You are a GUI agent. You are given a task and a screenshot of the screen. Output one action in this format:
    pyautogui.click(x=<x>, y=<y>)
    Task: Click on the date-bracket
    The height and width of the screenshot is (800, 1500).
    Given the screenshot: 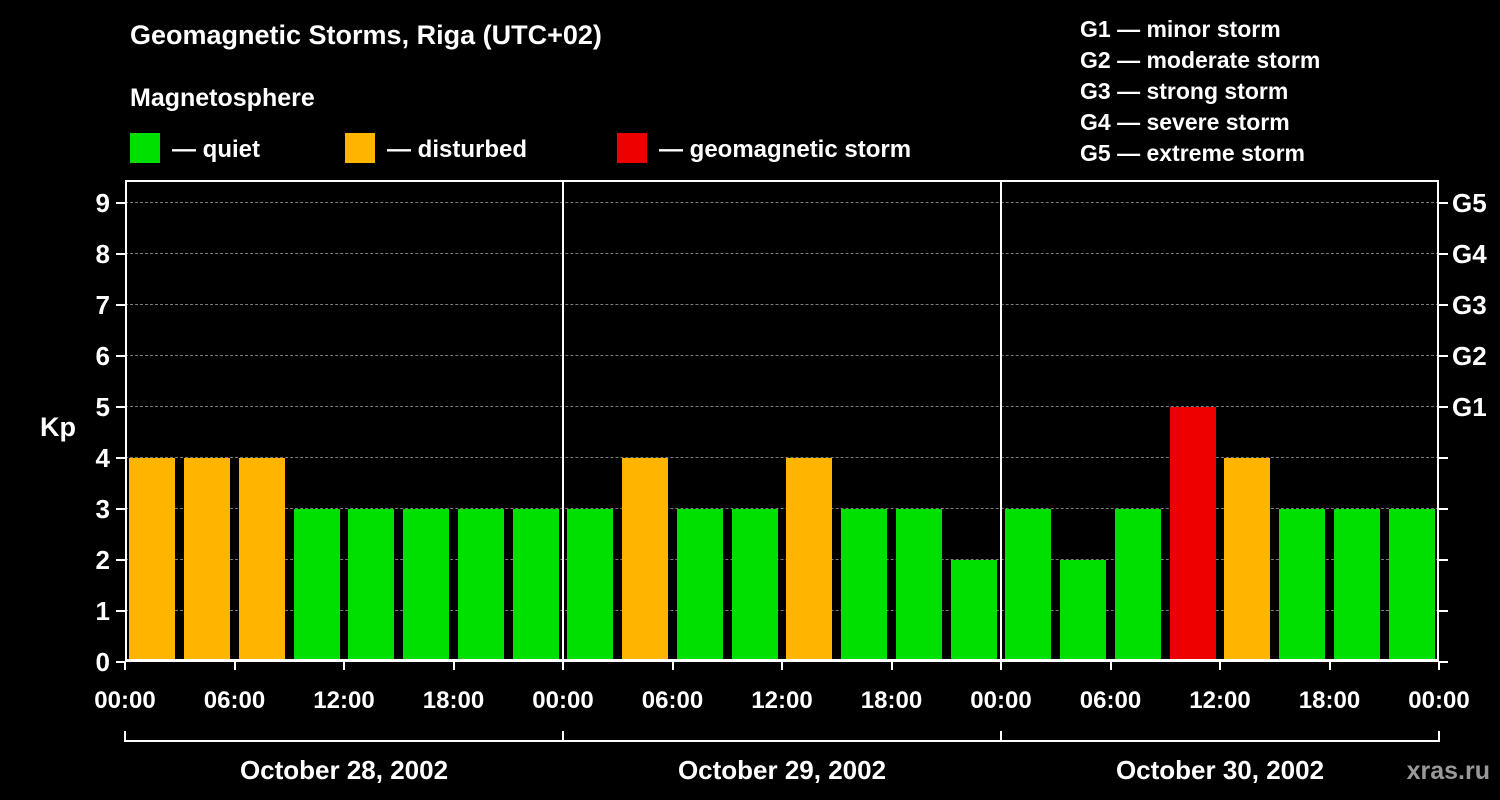 What is the action you would take?
    pyautogui.click(x=782, y=741)
    